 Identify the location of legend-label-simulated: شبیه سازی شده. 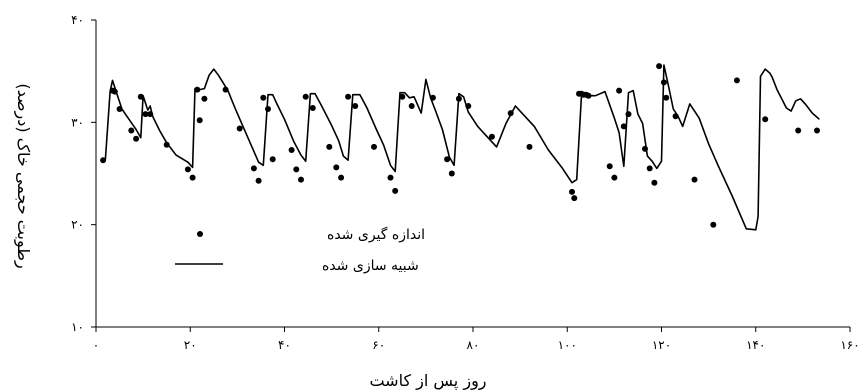
(370, 266).